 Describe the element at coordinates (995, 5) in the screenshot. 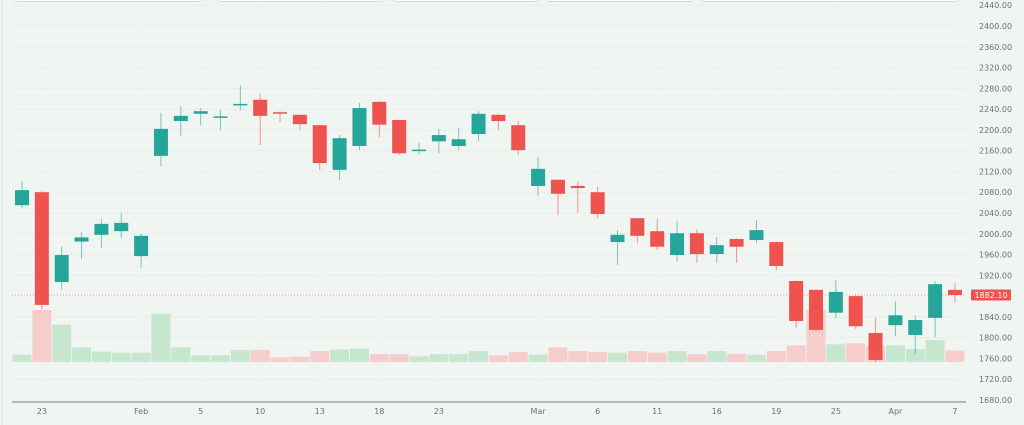

I see `price-tick-label: 2440.00` at that location.